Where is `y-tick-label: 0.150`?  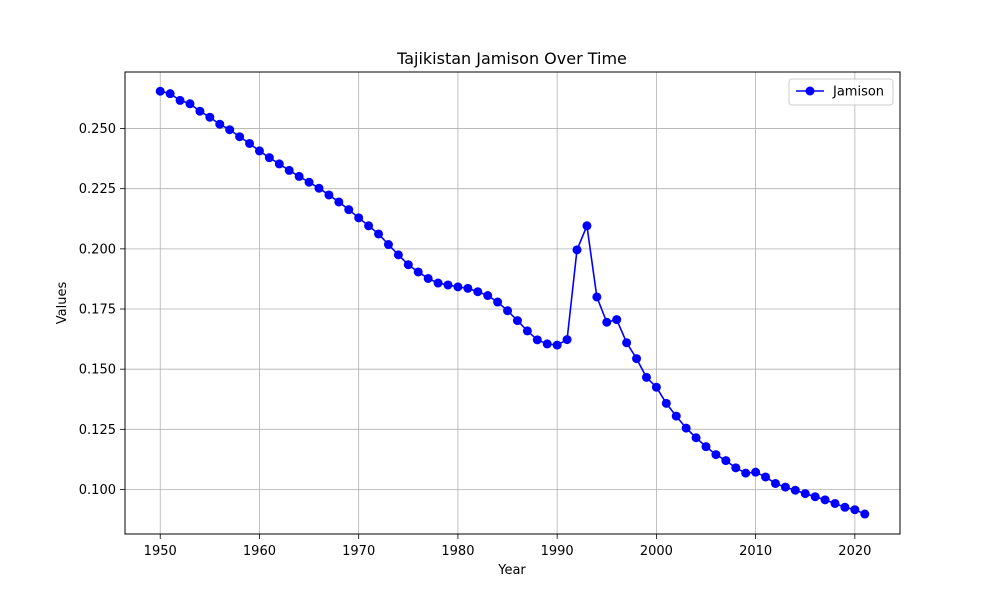
y-tick-label: 0.150 is located at coordinates (97, 370).